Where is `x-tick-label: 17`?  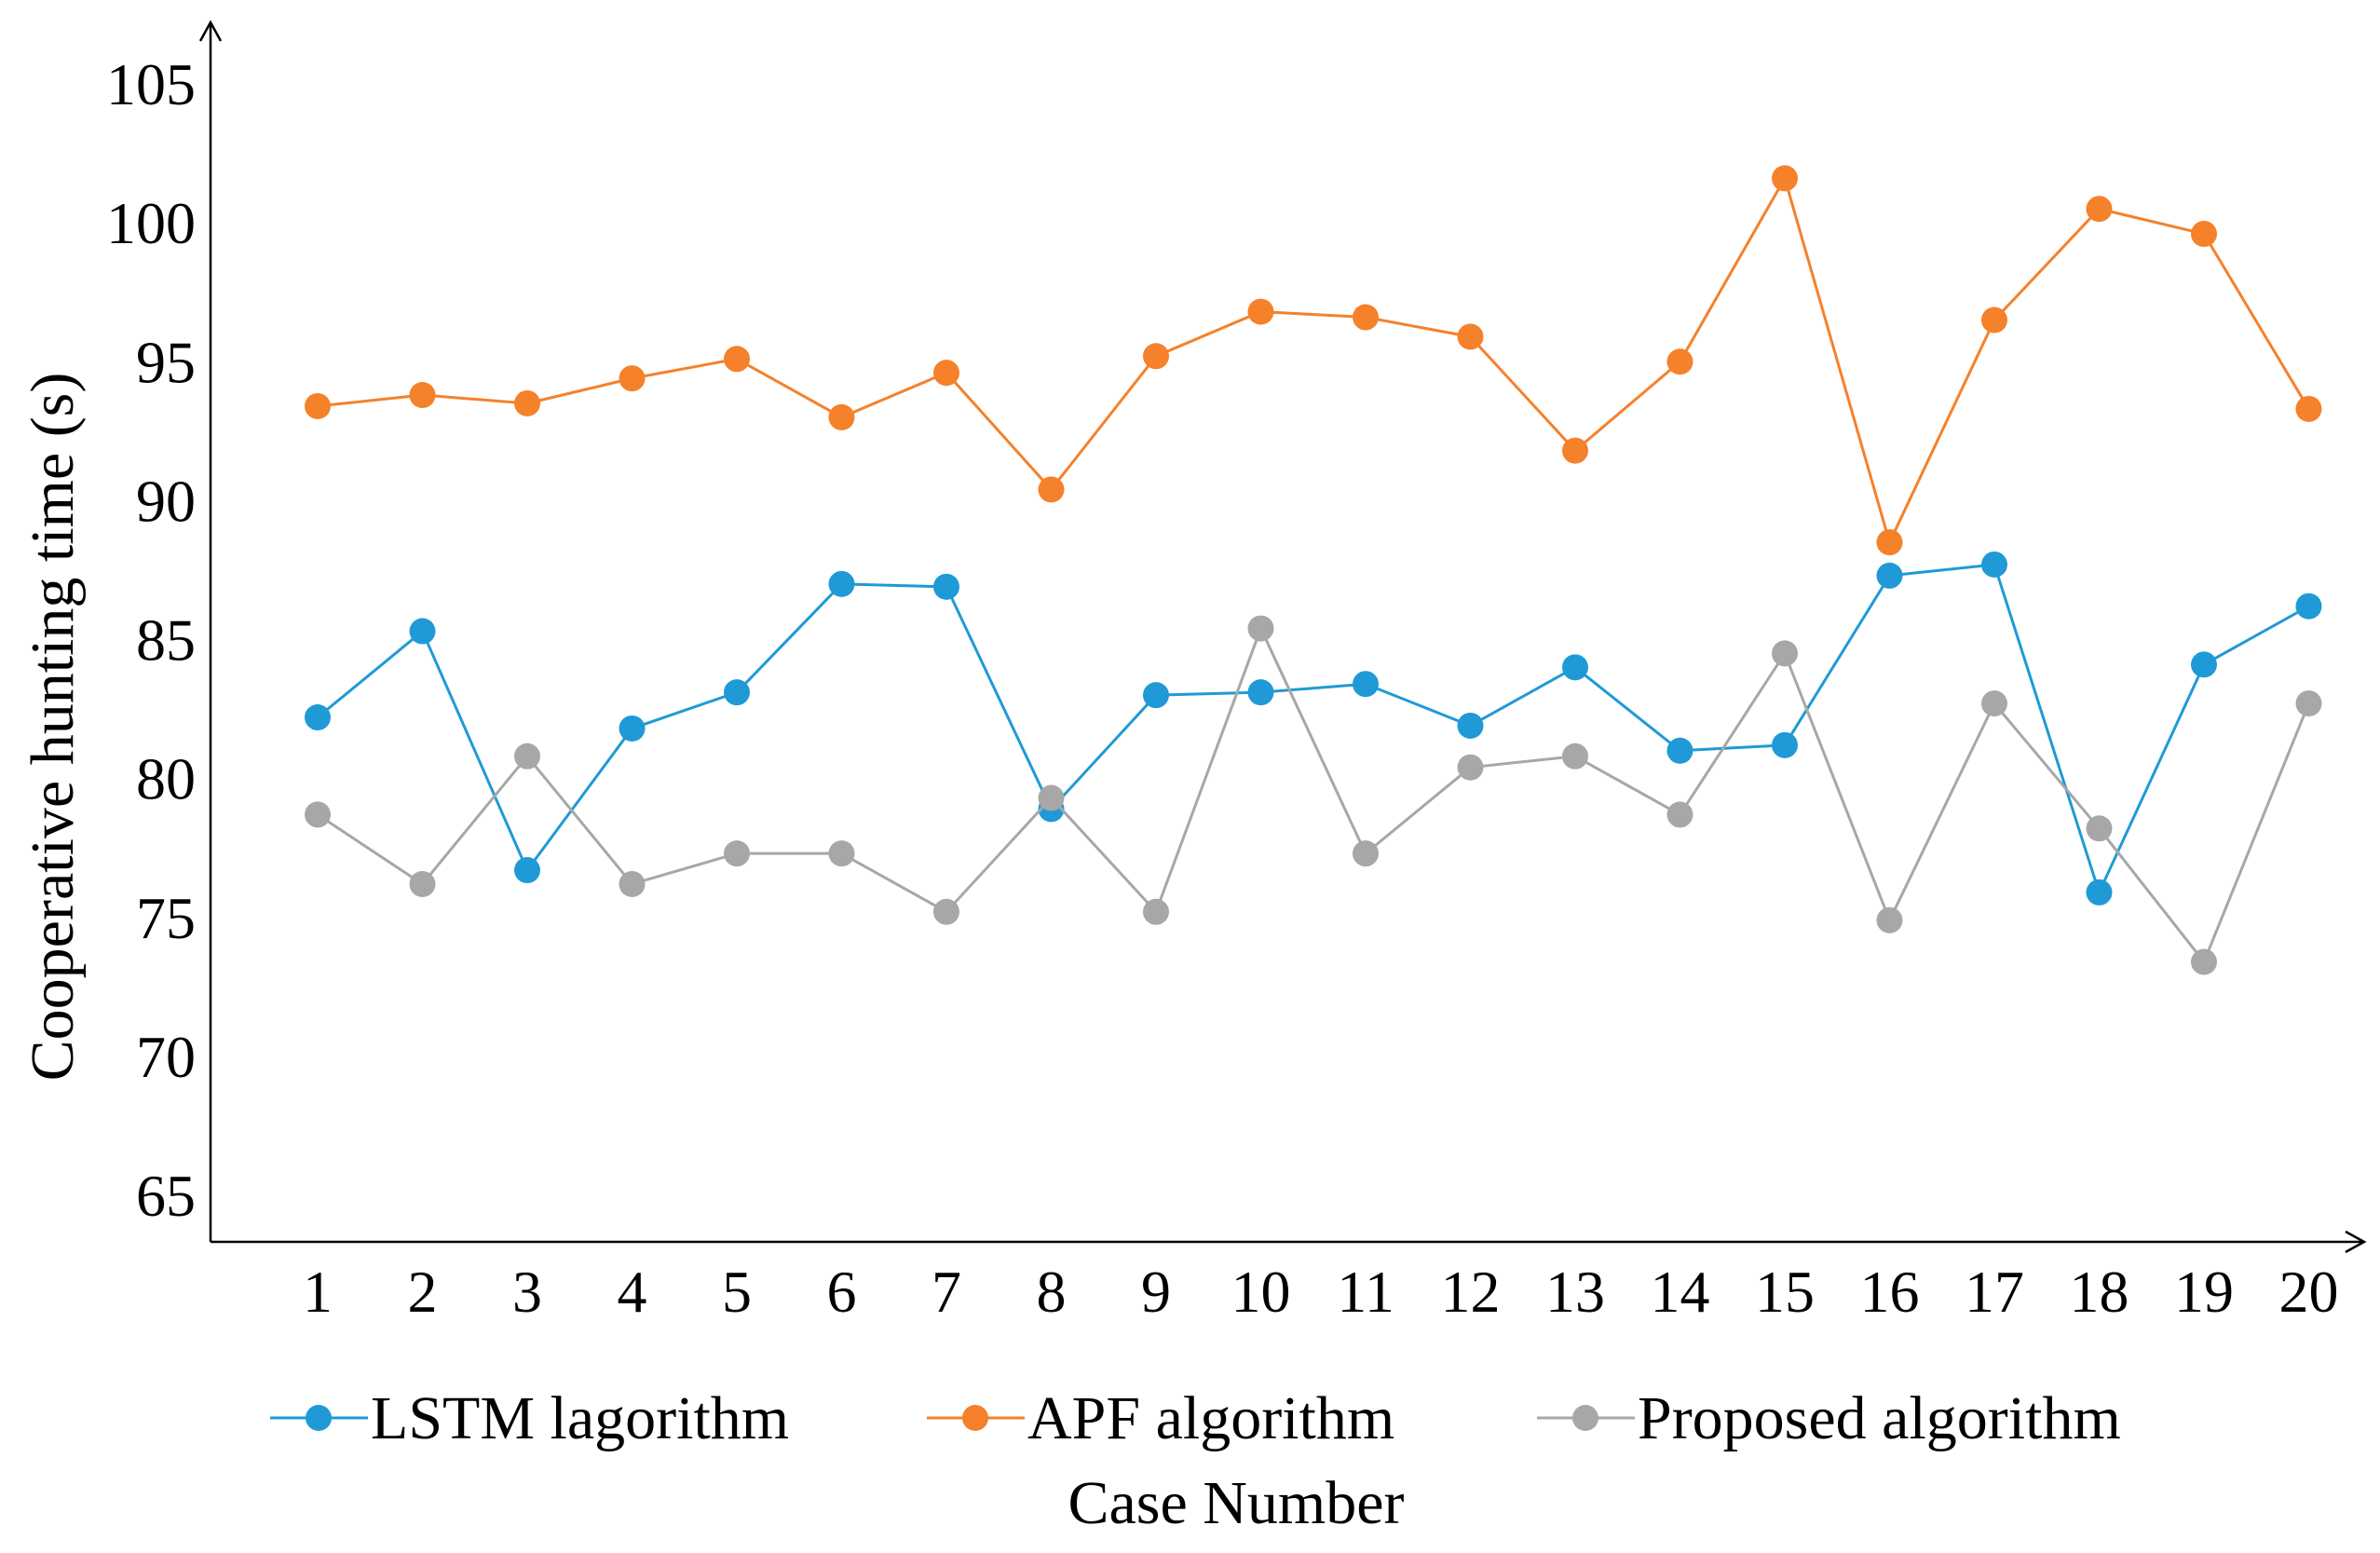
x-tick-label: 17 is located at coordinates (1994, 1292).